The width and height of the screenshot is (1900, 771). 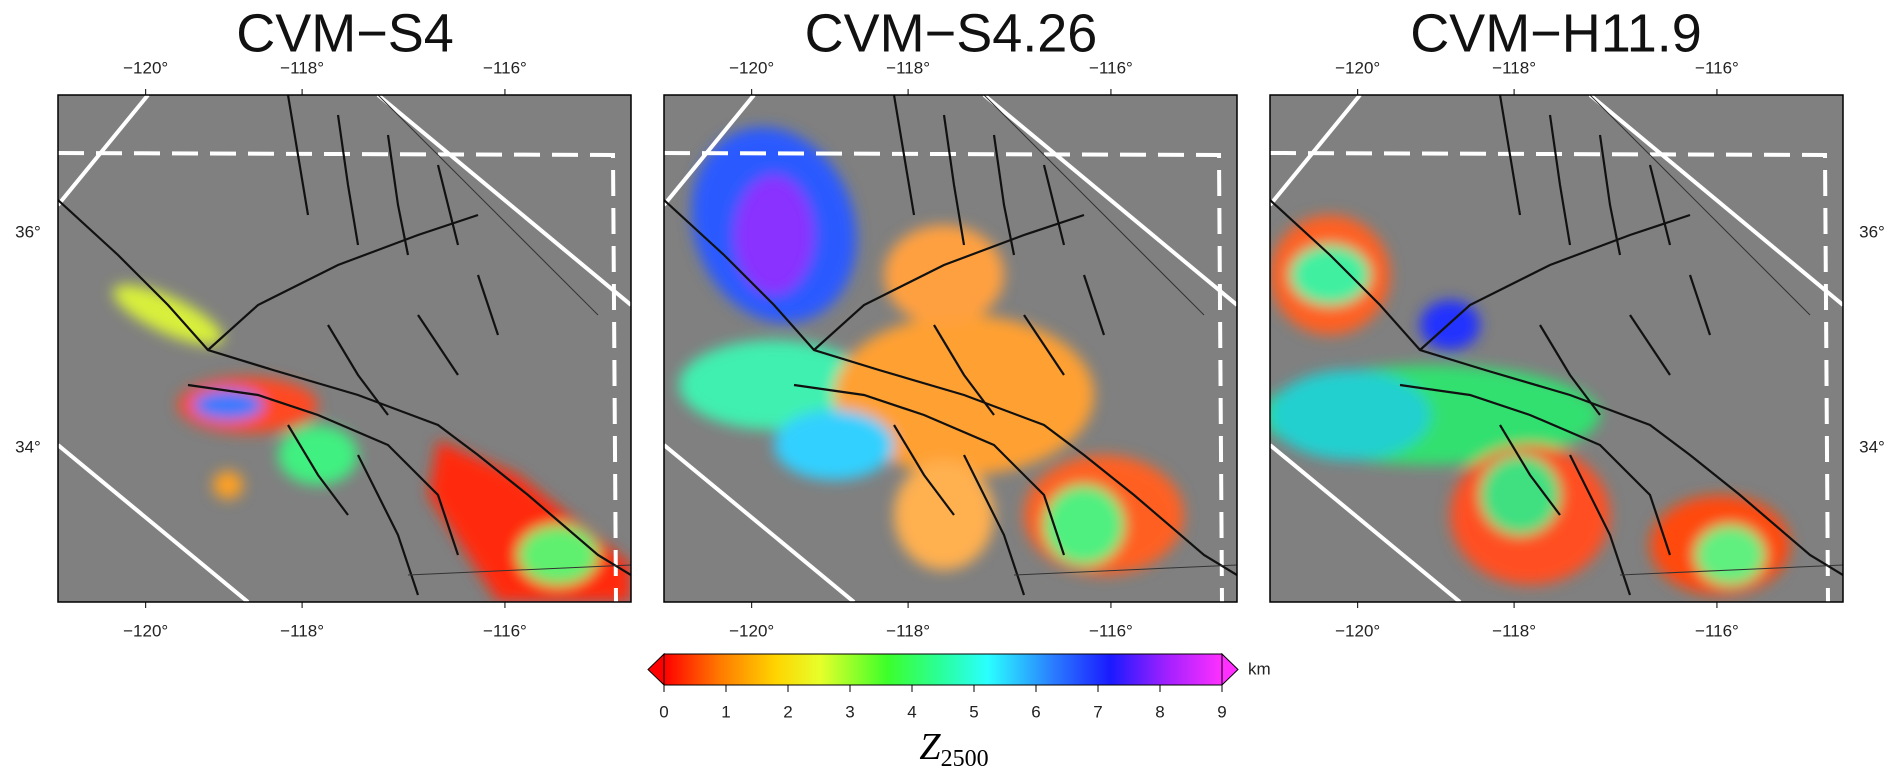 I want to click on panel-title: CVM−S4.26, so click(x=951, y=33).